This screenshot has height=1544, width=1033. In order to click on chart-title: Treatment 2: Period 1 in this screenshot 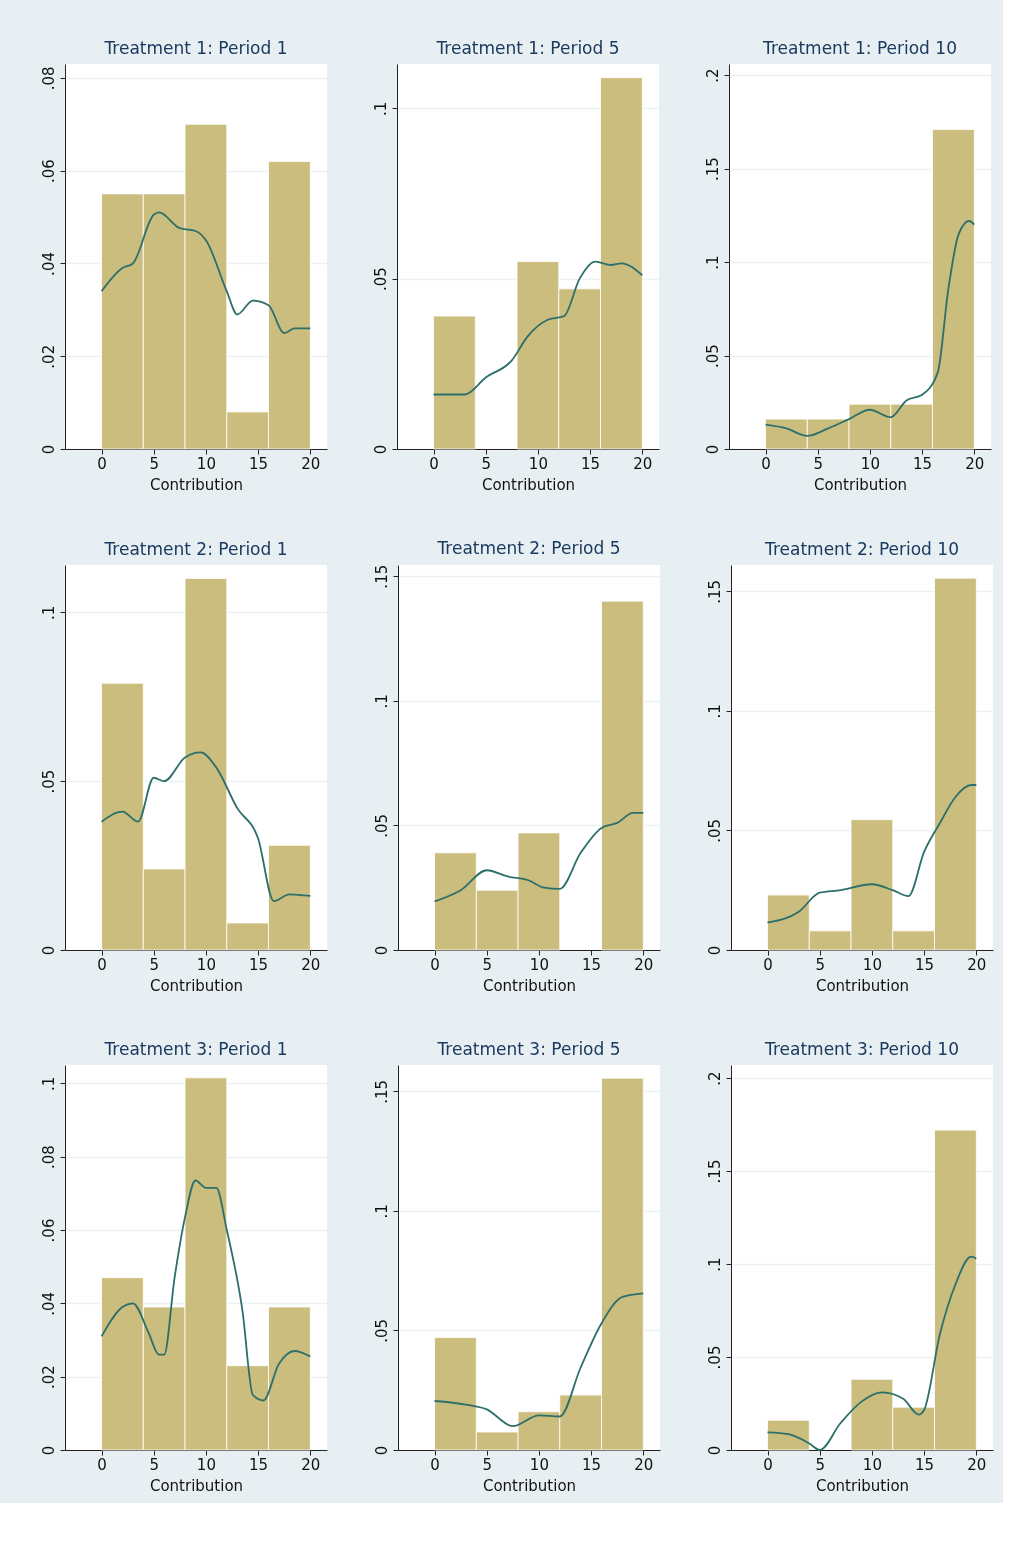, I will do `click(195, 549)`.